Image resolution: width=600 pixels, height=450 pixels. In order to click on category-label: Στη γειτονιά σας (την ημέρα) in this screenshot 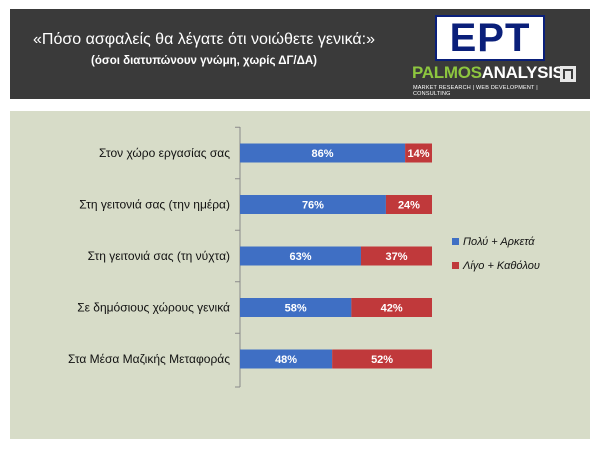, I will do `click(154, 205)`.